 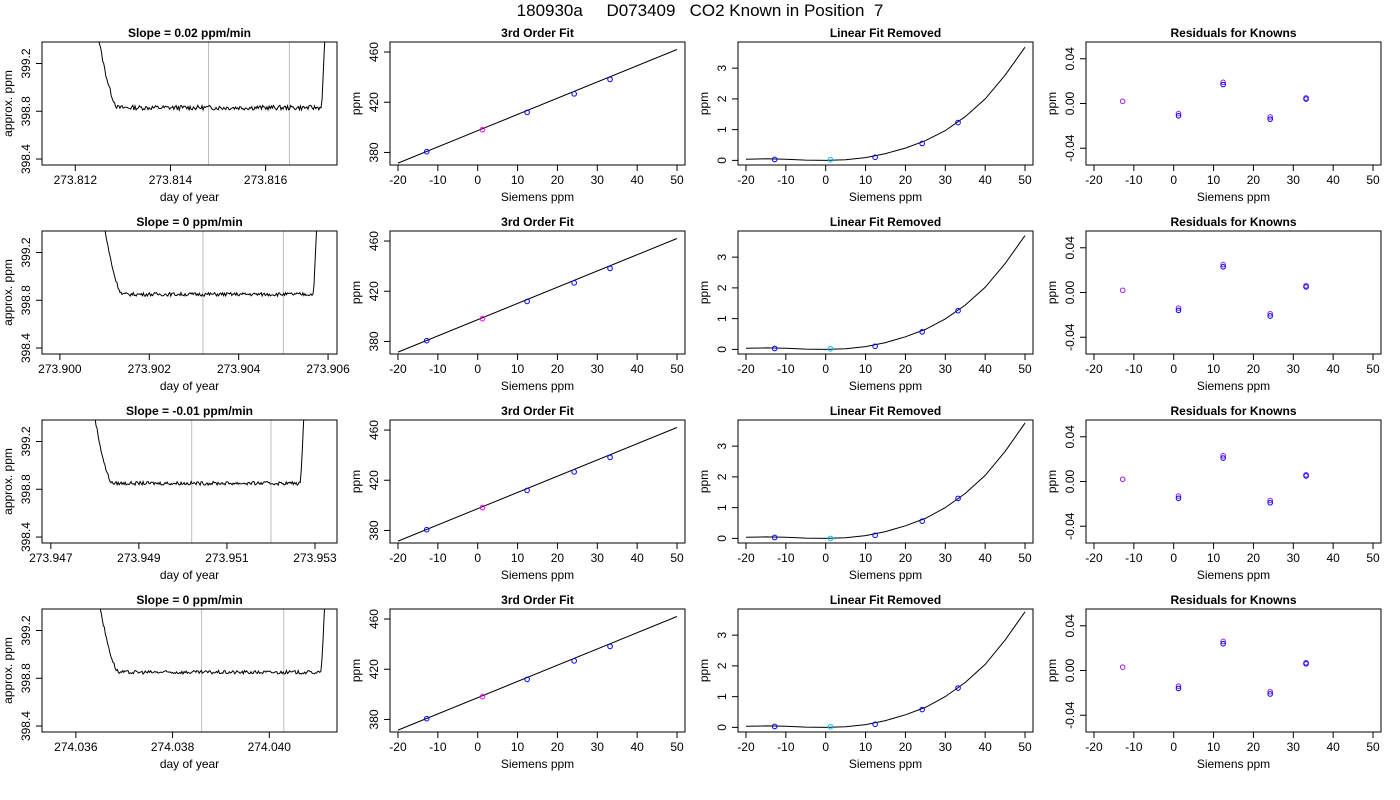 What do you see at coordinates (212, 642) in the screenshot?
I see `data-trace` at bounding box center [212, 642].